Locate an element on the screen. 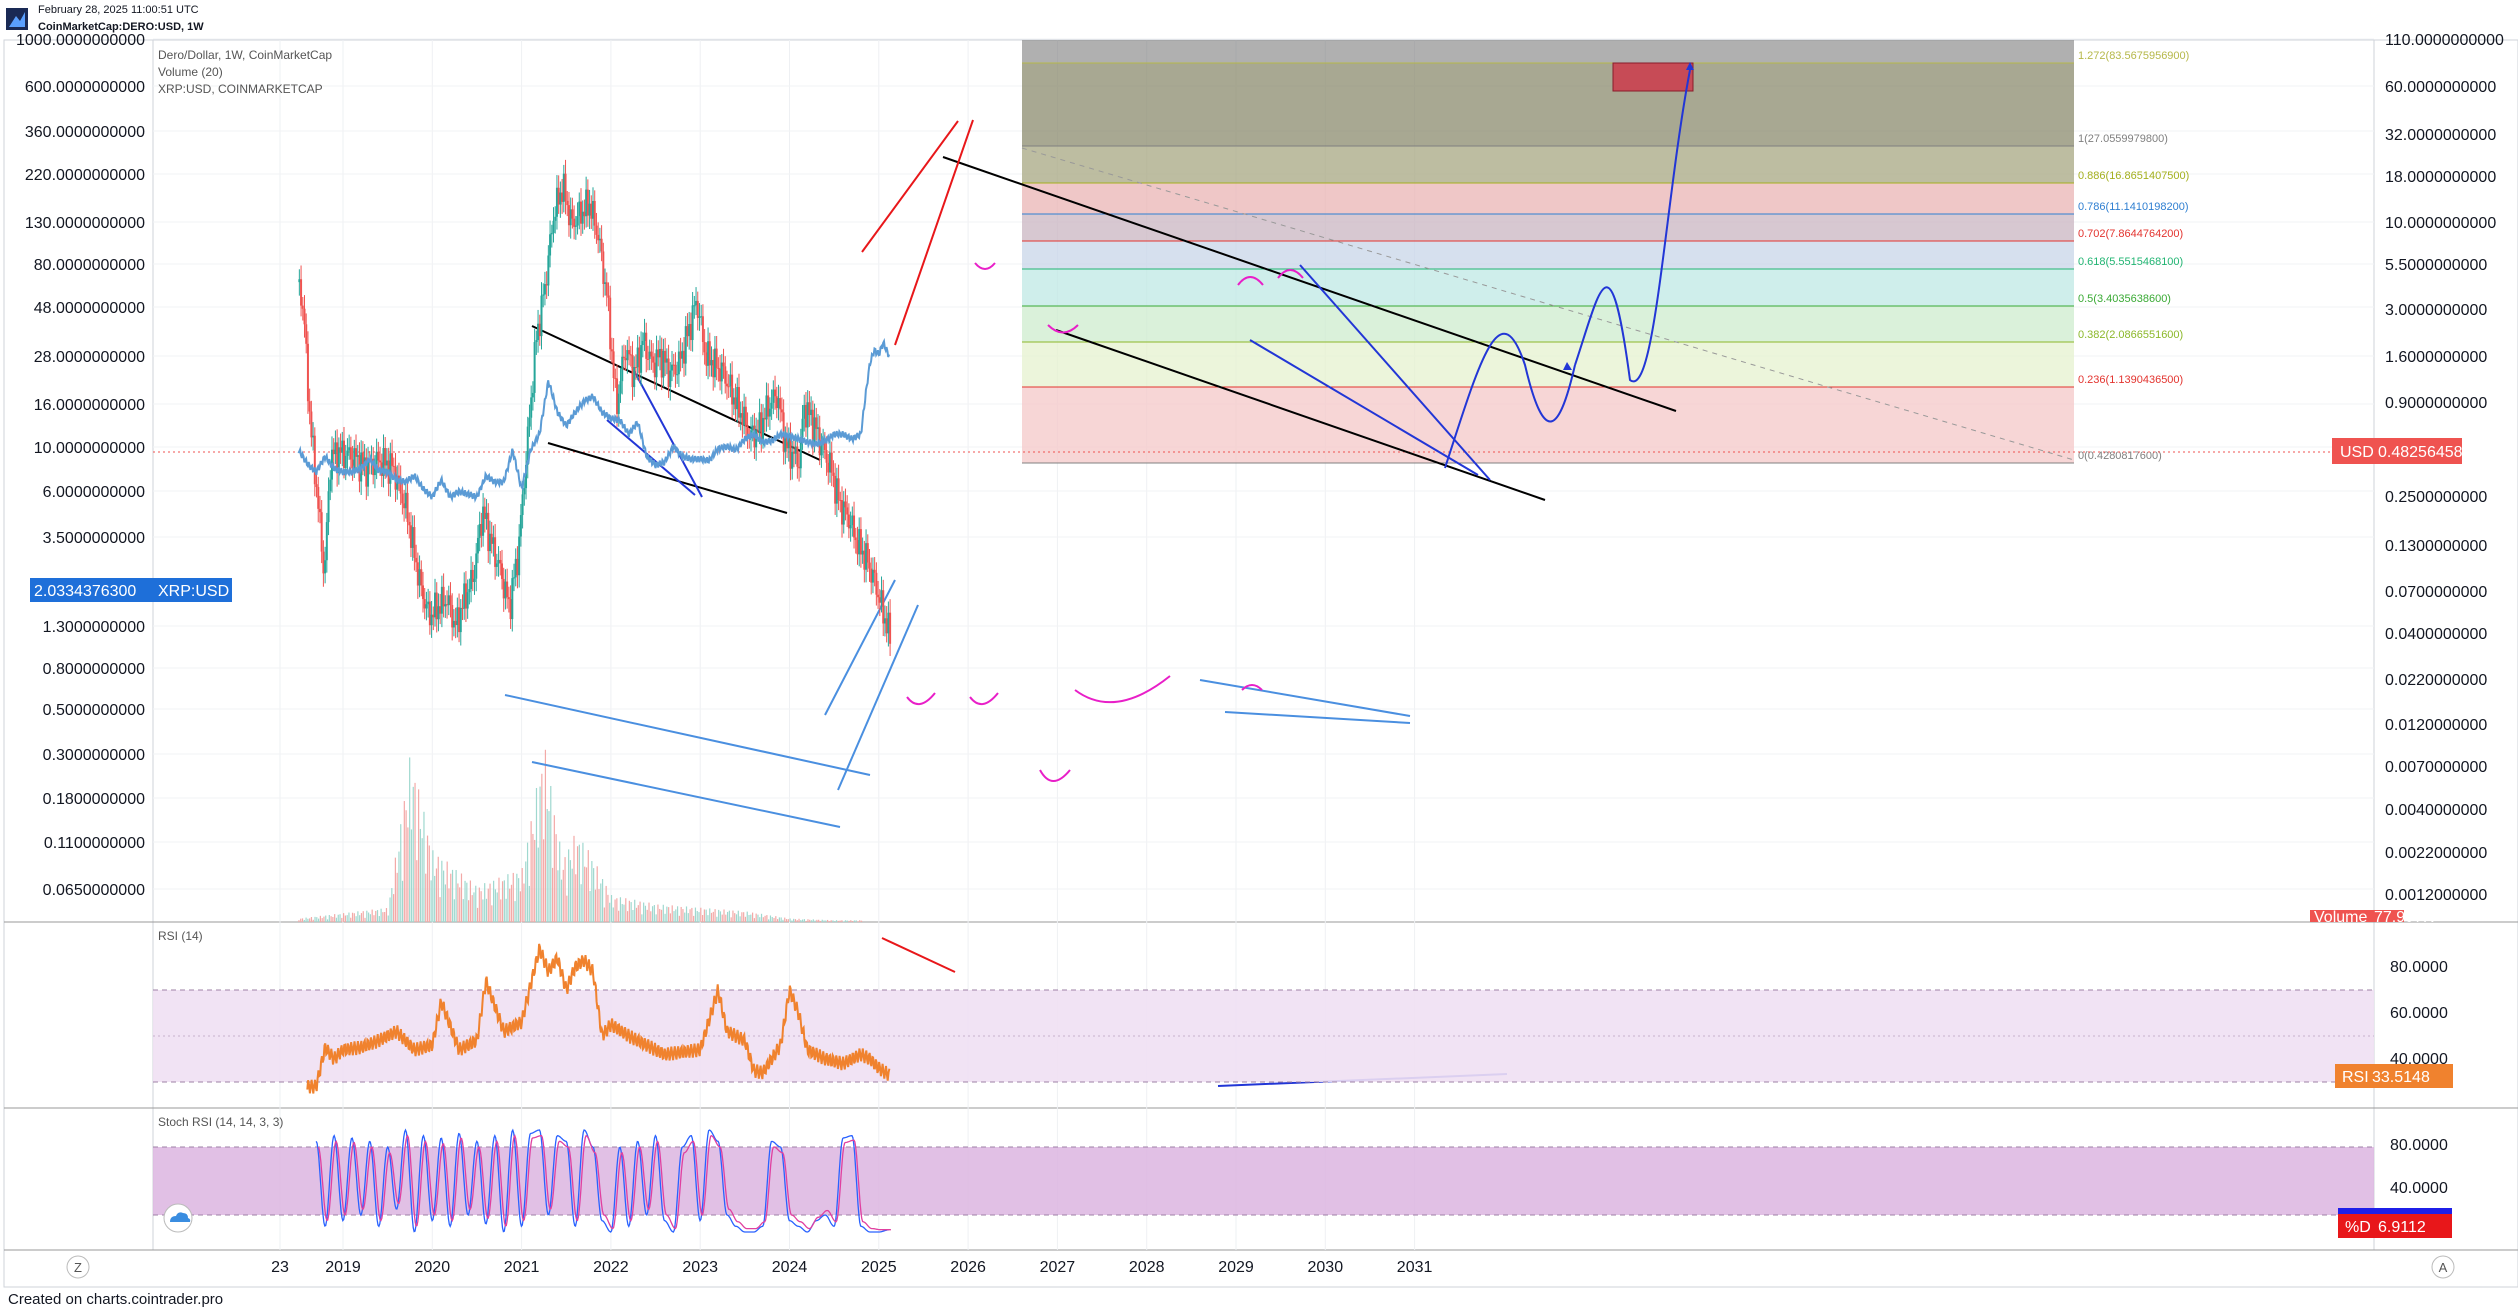  svg-text: Z is located at coordinates (78, 1267).